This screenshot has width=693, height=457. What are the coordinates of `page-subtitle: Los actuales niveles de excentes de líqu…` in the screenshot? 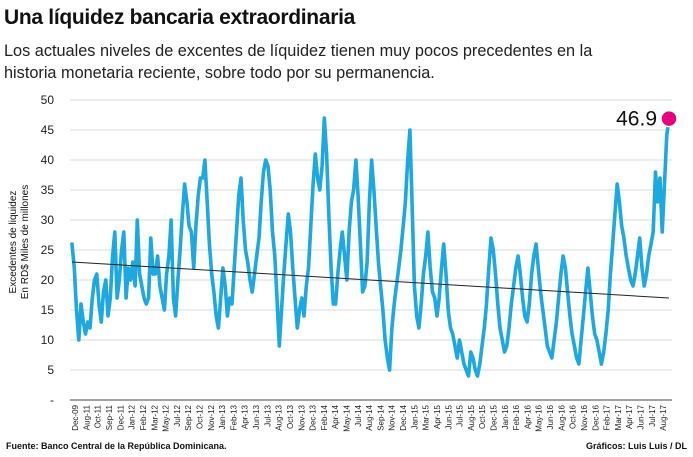 It's located at (298, 62).